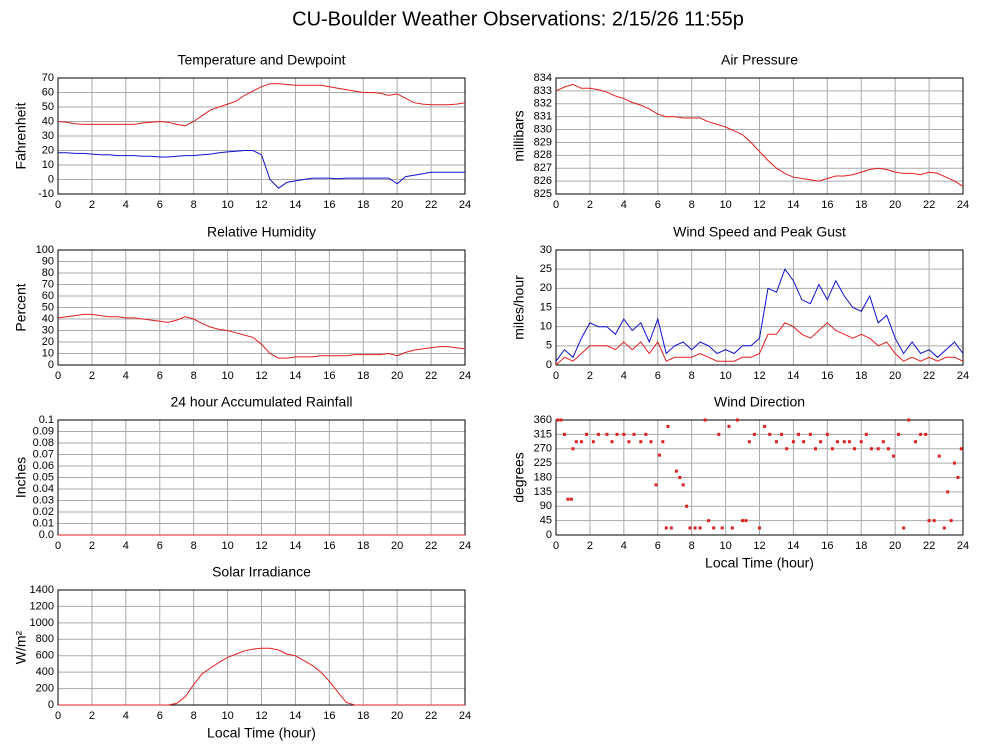  What do you see at coordinates (363, 205) in the screenshot?
I see `x-tick-label: 18` at bounding box center [363, 205].